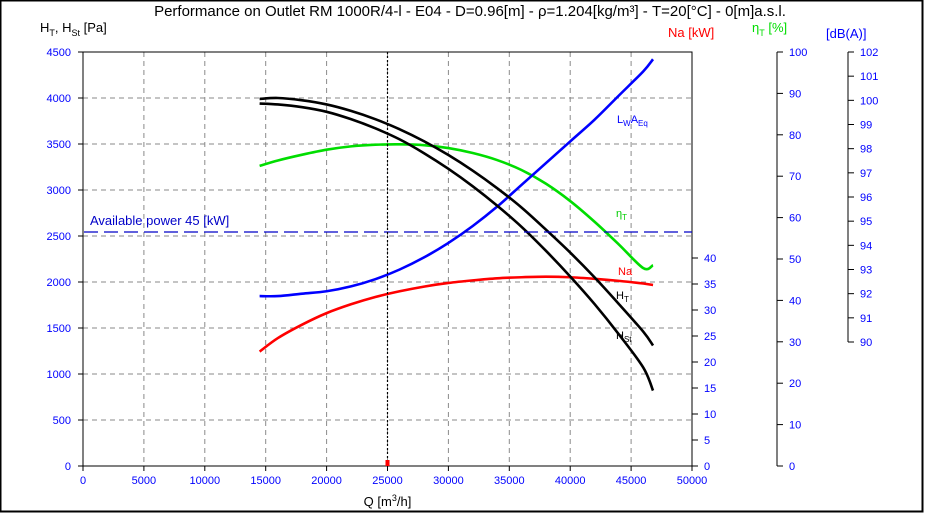 Image resolution: width=925 pixels, height=513 pixels. What do you see at coordinates (59, 237) in the screenshot?
I see `y-tick-label: 2500` at bounding box center [59, 237].